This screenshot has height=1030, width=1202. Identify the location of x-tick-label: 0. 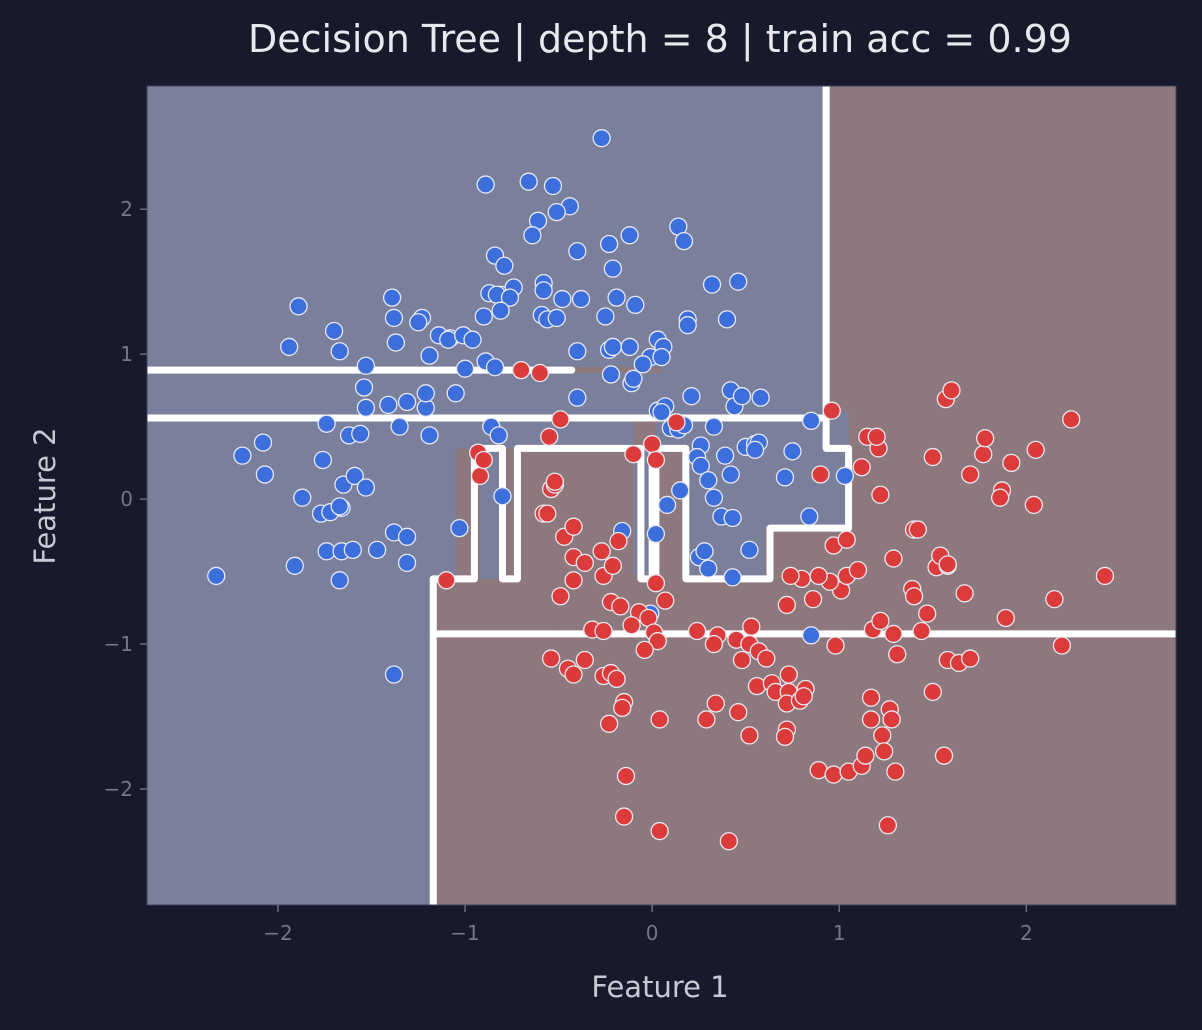
(652, 933).